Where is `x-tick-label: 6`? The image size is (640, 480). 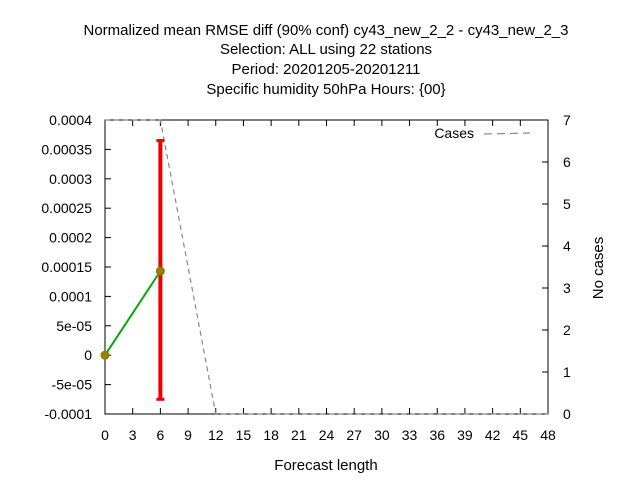
x-tick-label: 6 is located at coordinates (160, 435).